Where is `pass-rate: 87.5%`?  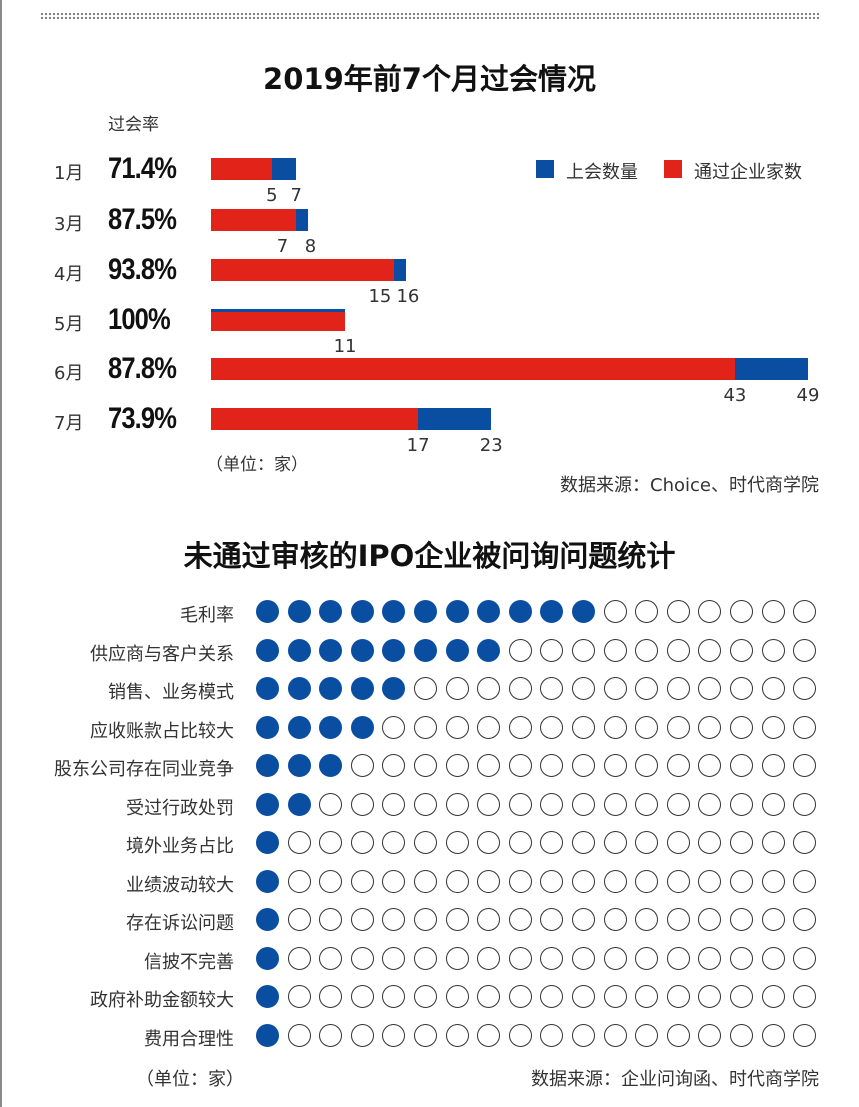
pass-rate: 87.5% is located at coordinates (142, 219).